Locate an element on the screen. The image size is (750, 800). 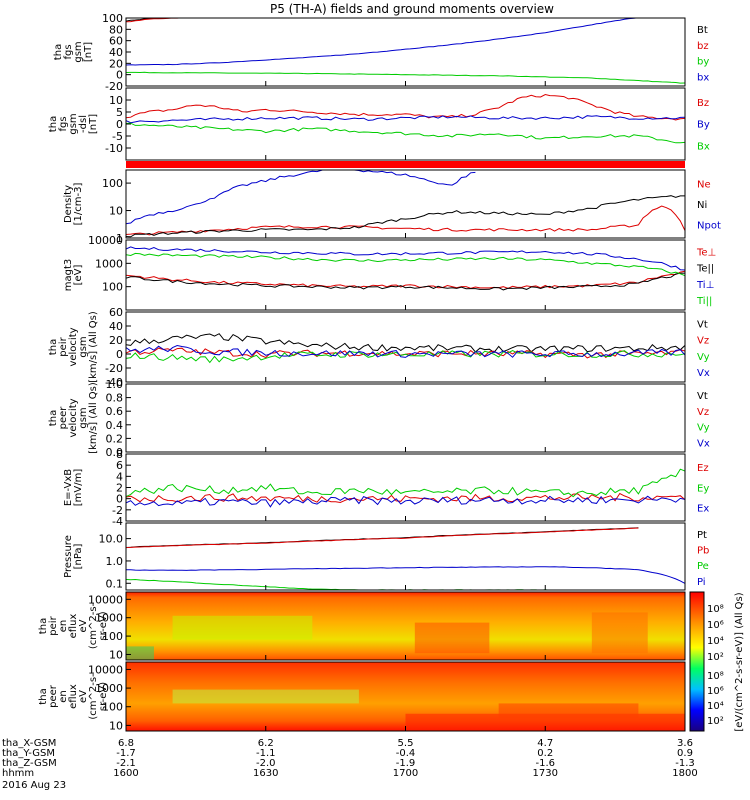
ephemeris-value: 1700 is located at coordinates (405, 773).